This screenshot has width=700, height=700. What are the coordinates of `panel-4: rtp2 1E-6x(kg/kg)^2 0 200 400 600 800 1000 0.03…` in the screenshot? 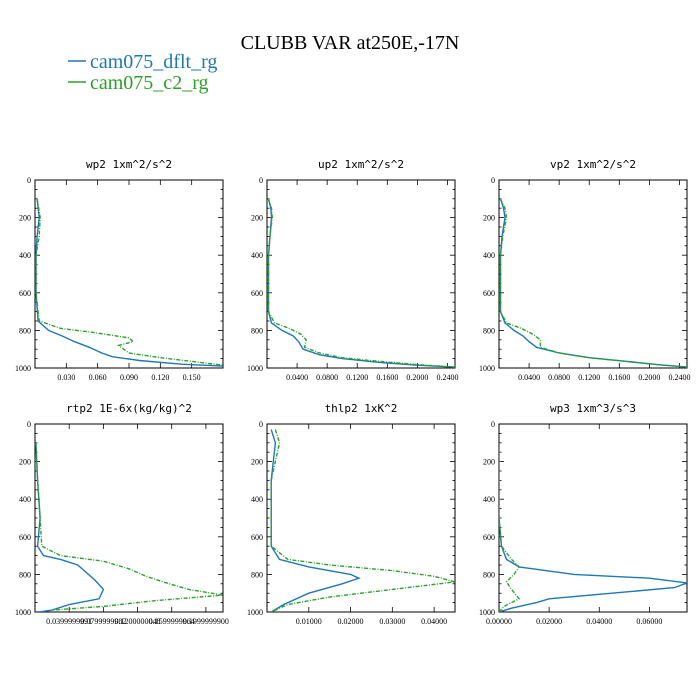 It's located at (122, 514).